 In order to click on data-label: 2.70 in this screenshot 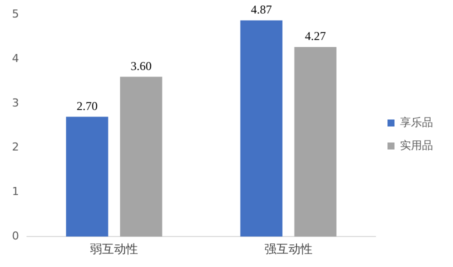, I will do `click(87, 105)`.